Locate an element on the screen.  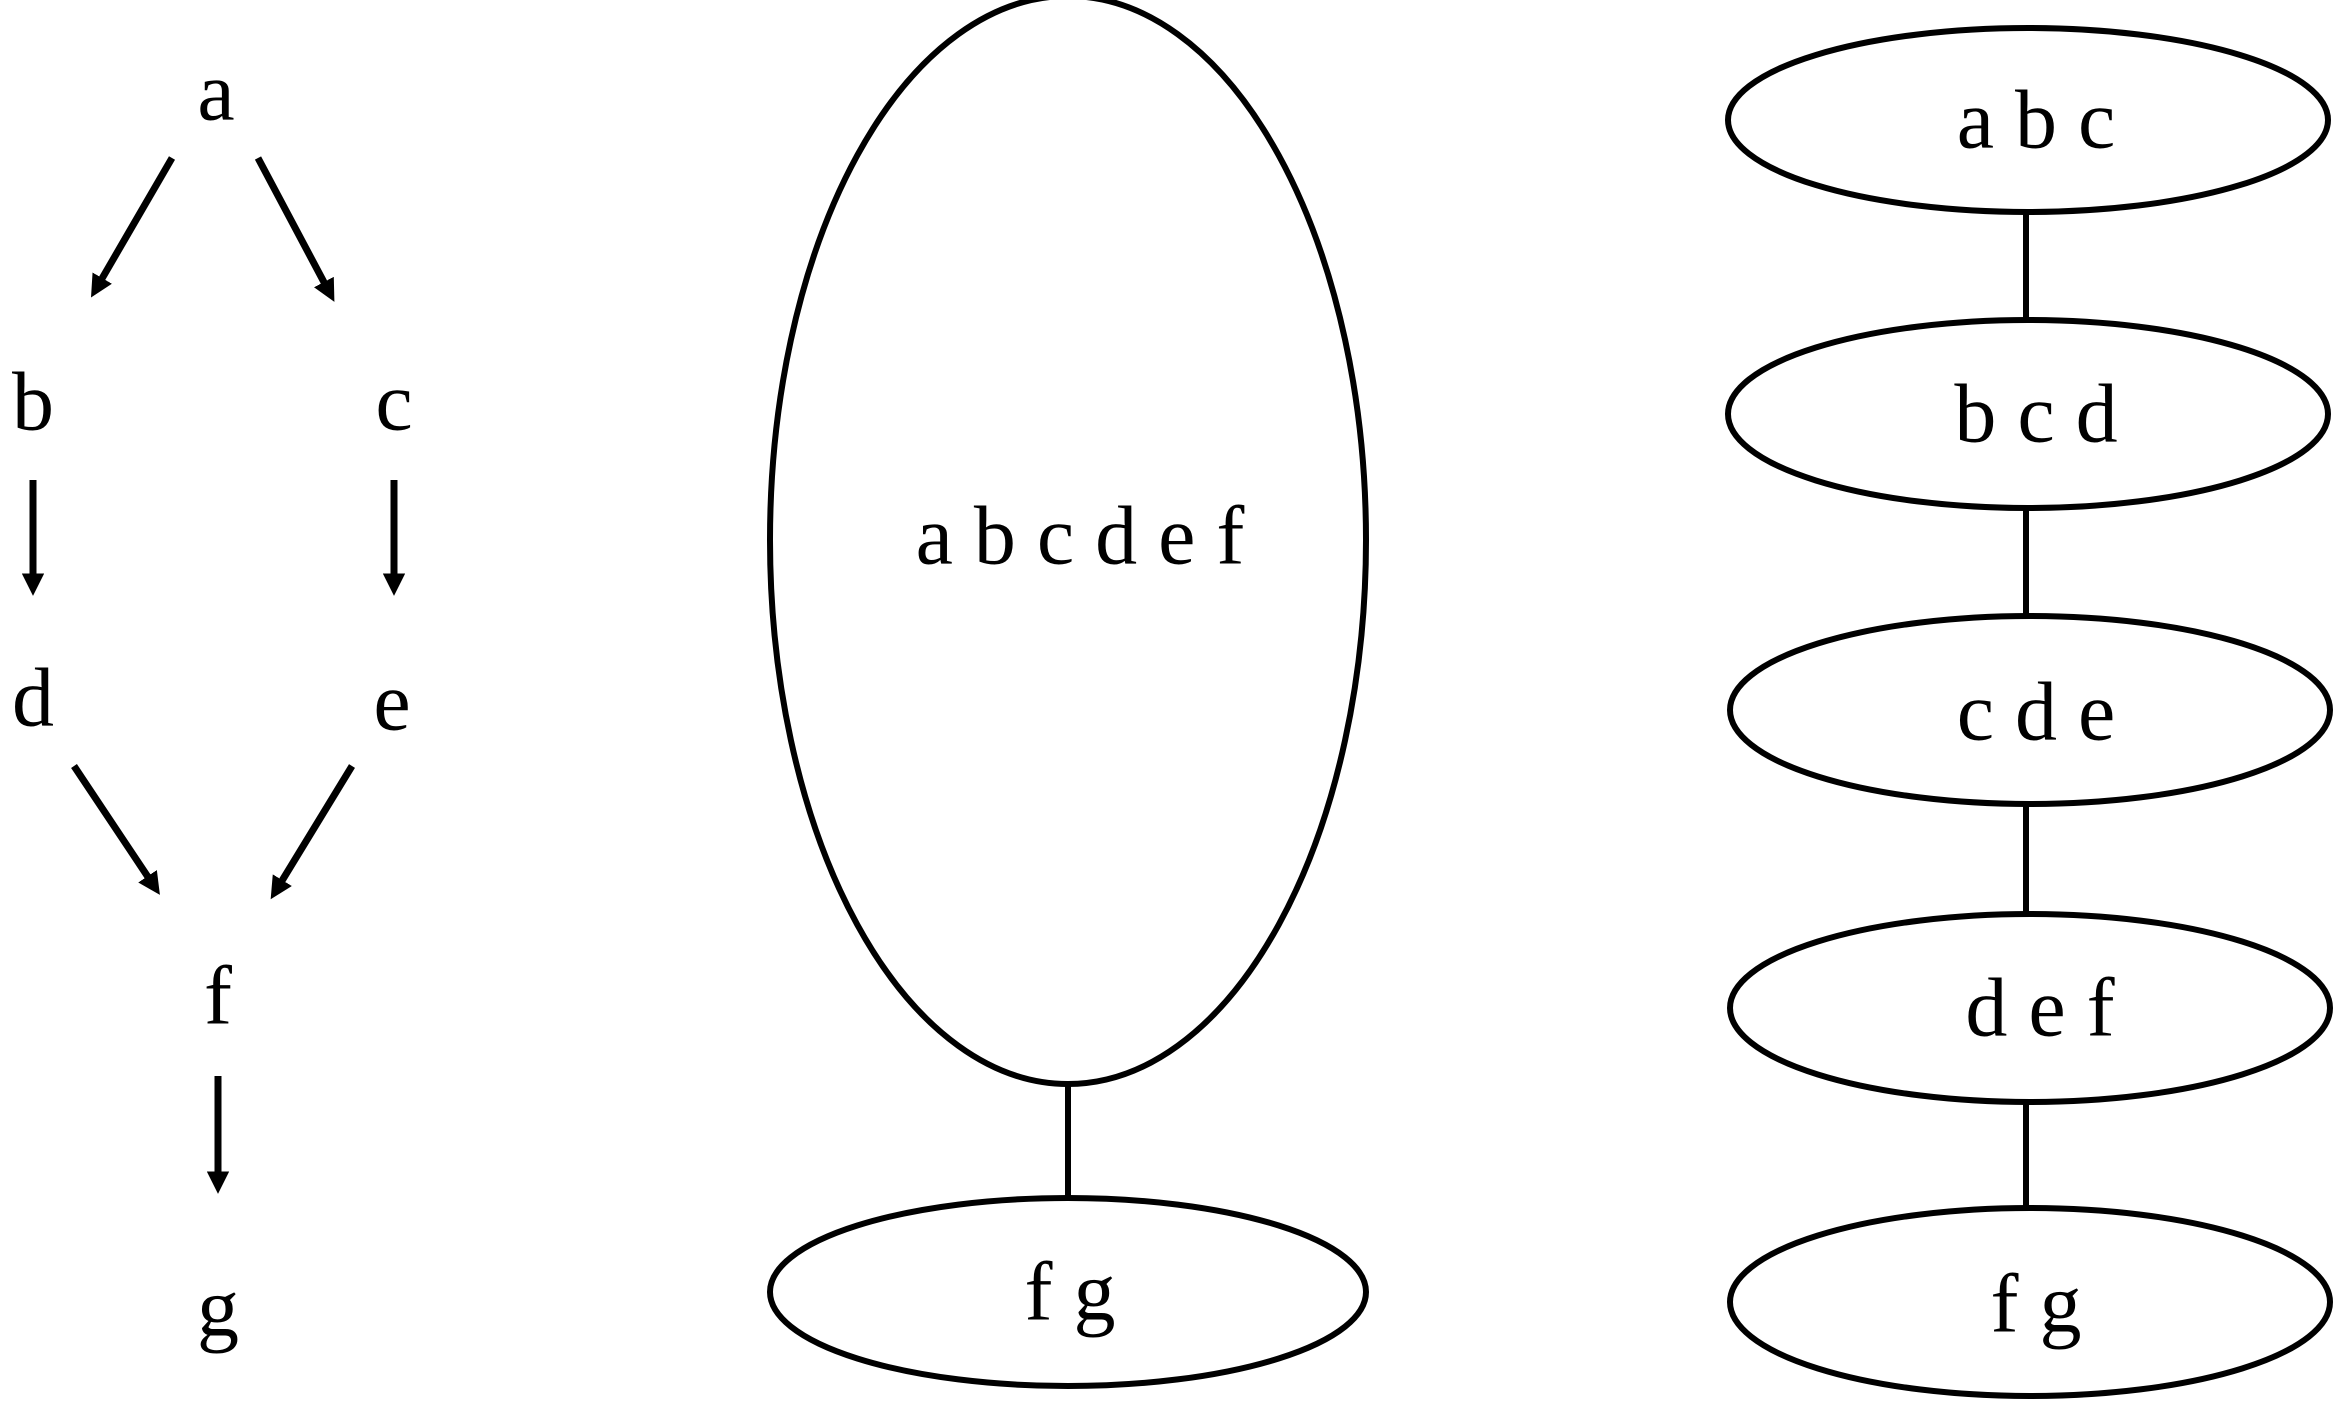
edge-e-f is located at coordinates (312, 832).